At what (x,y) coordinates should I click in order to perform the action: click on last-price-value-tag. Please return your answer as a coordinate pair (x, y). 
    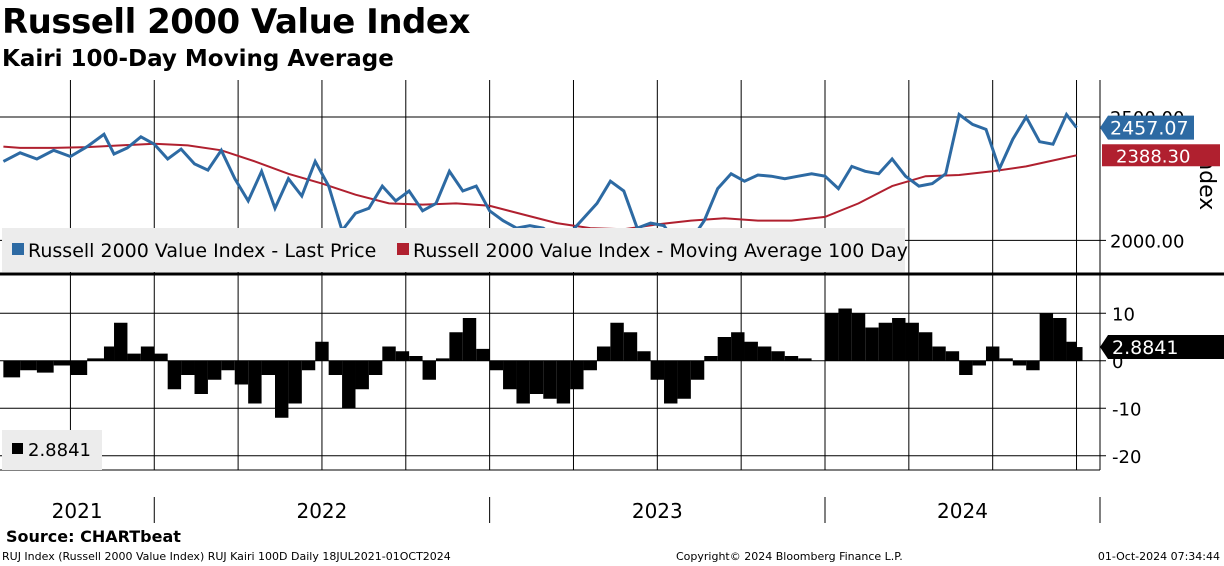
    Looking at the image, I should click on (1147, 127).